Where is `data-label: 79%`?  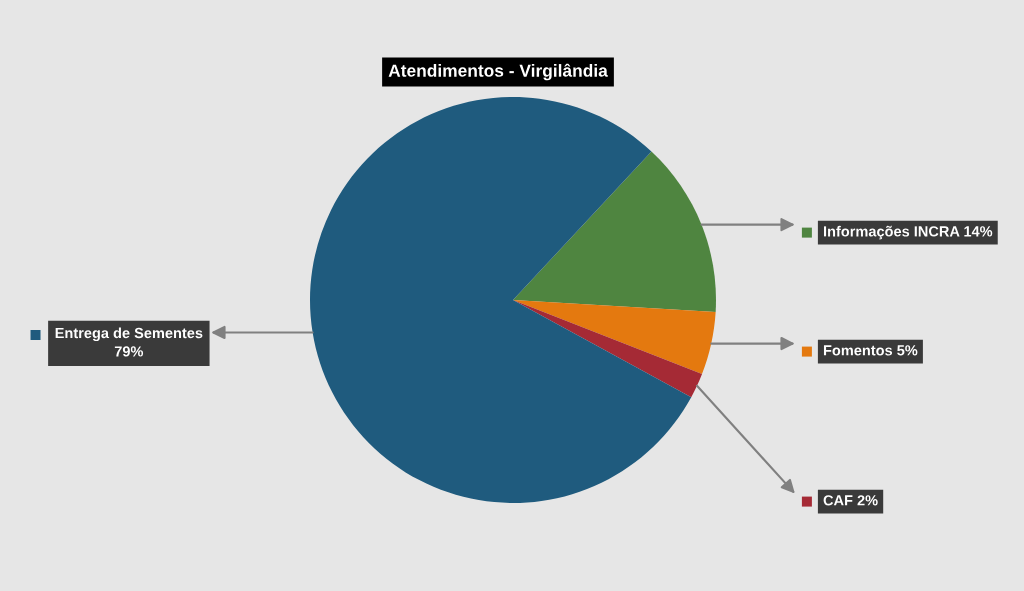
data-label: 79% is located at coordinates (129, 351).